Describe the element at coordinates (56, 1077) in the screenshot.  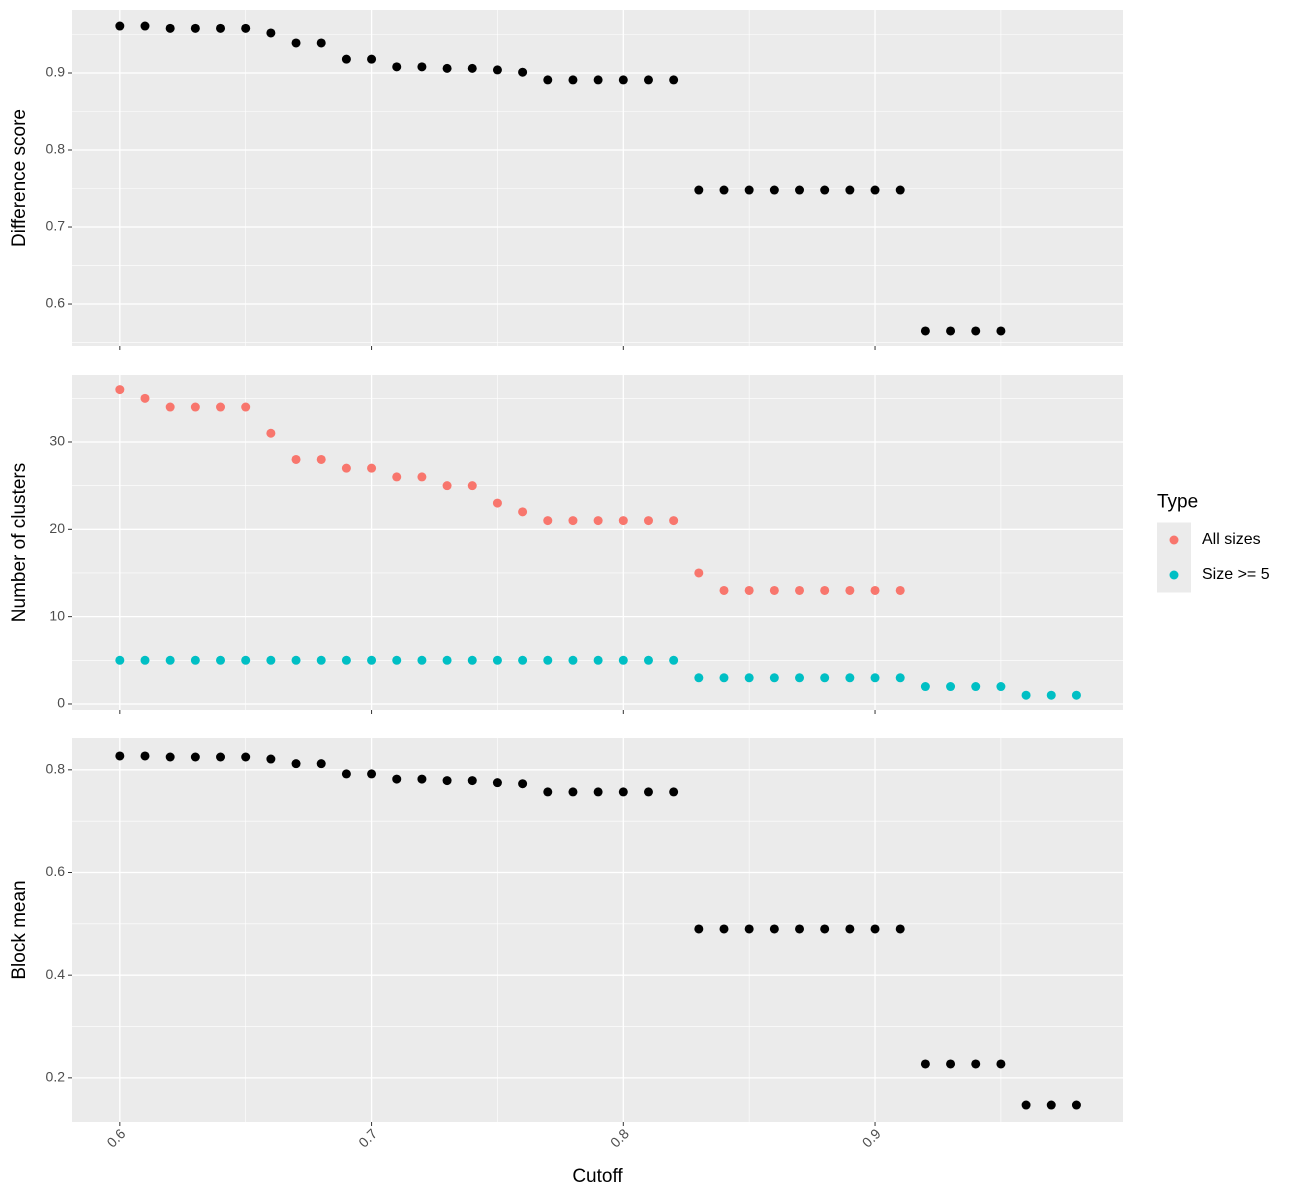
I see `y-tick-label: 0.2` at that location.